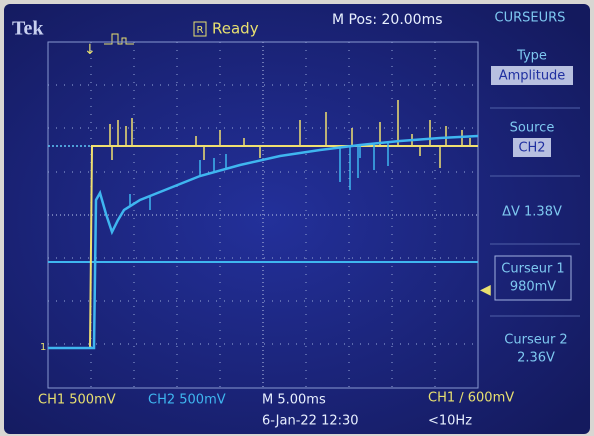 The height and width of the screenshot is (436, 594). What do you see at coordinates (485, 290) in the screenshot?
I see `trigger-level-marker: ◀` at bounding box center [485, 290].